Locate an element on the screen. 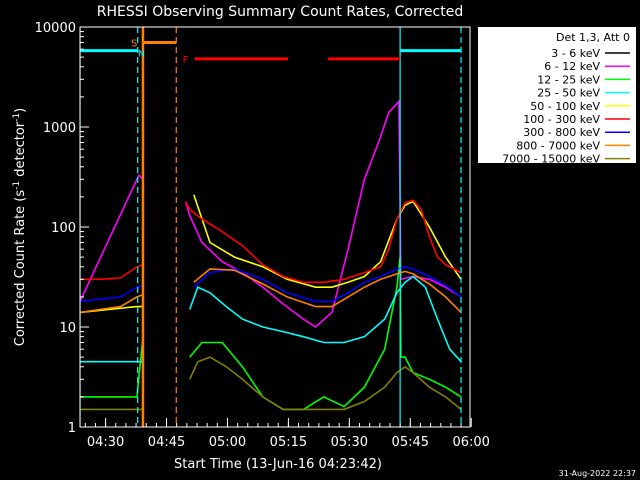 The height and width of the screenshot is (480, 640). y-tick-label-1: 10 is located at coordinates (67, 328).